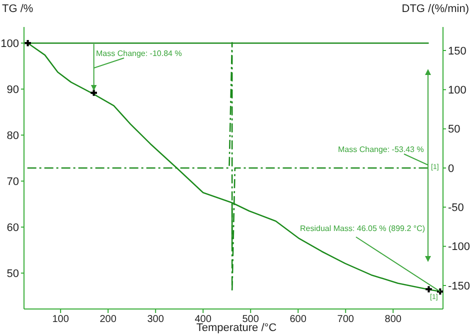 This screenshot has width=473, height=335. What do you see at coordinates (155, 320) in the screenshot?
I see `x-tick-label: 300` at bounding box center [155, 320].